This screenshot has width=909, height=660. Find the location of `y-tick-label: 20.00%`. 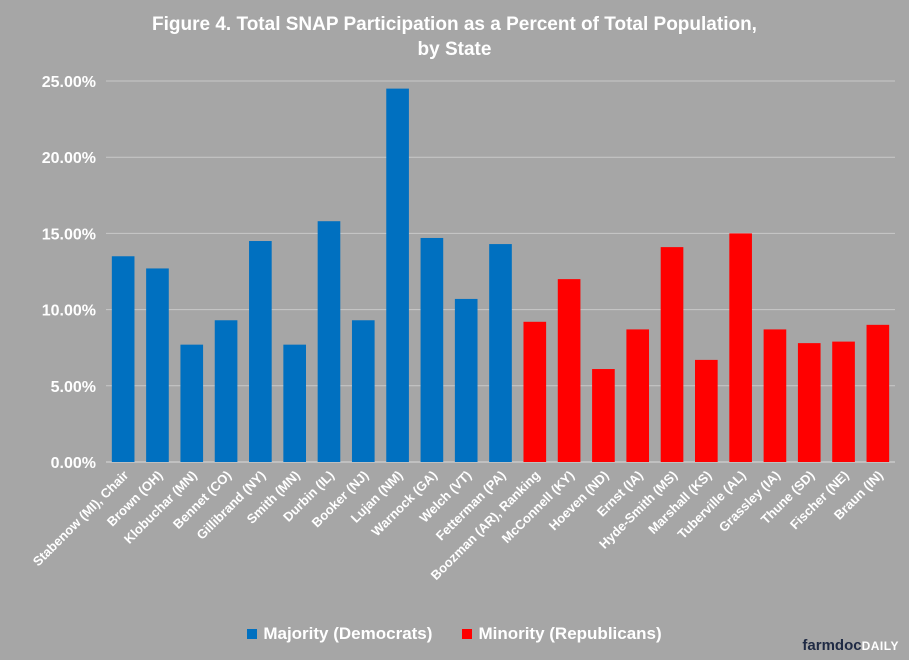

y-tick-label: 20.00% is located at coordinates (69, 158).